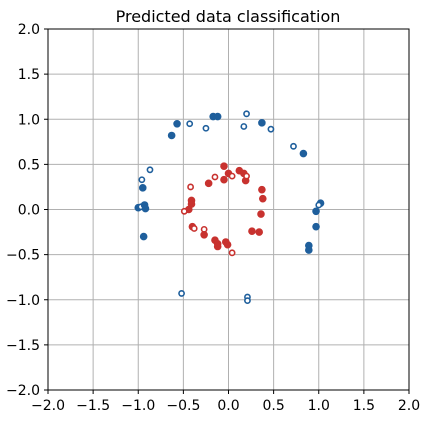 Image resolution: width=433 pixels, height=428 pixels. What do you see at coordinates (23, 301) in the screenshot?
I see `y-tick-label: −1.0` at bounding box center [23, 301].